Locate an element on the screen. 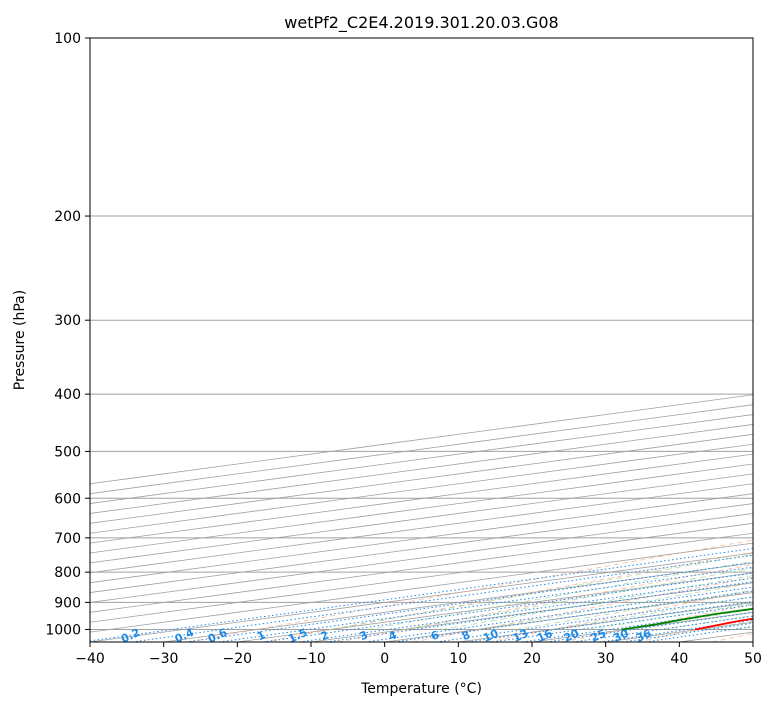 The image size is (775, 708). mixing-ratio-label: 0.6 is located at coordinates (217, 636).